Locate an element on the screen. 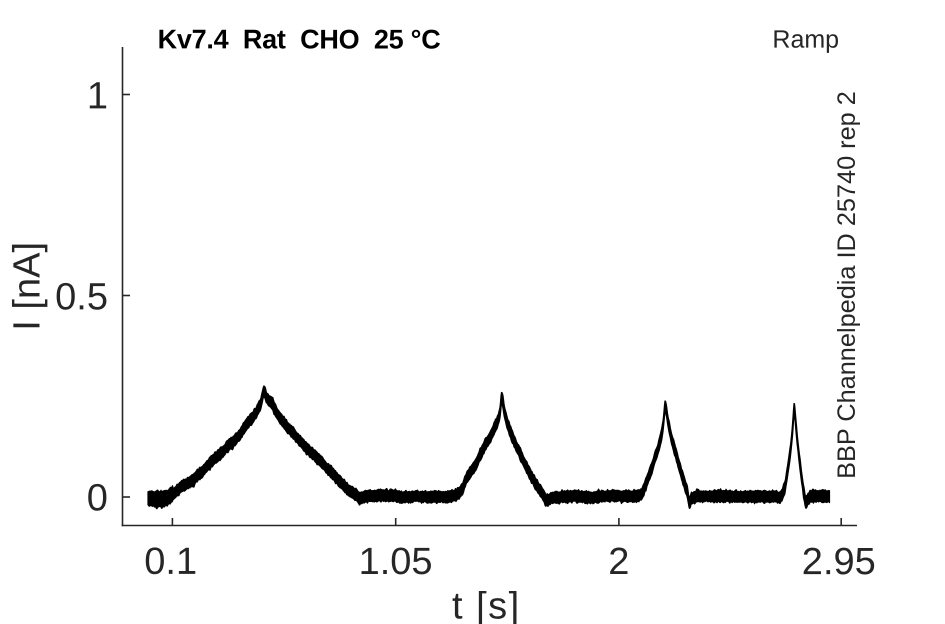 The image size is (945, 624). svg-text: 2 is located at coordinates (618, 562).